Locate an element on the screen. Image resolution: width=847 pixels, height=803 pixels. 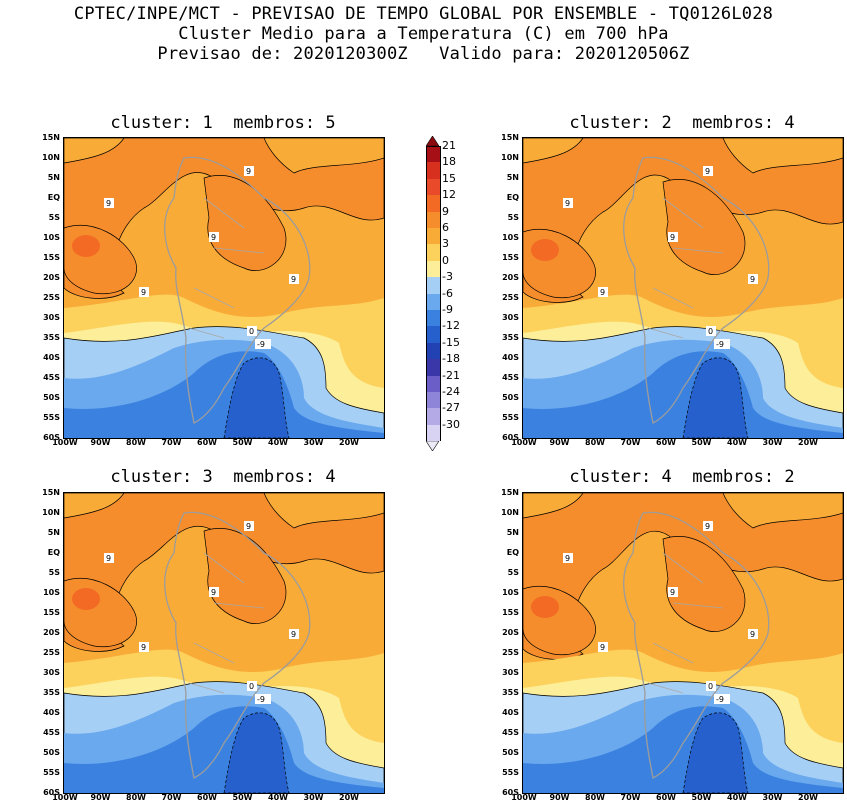
lat-tick-label: EQ is located at coordinates (512, 552).